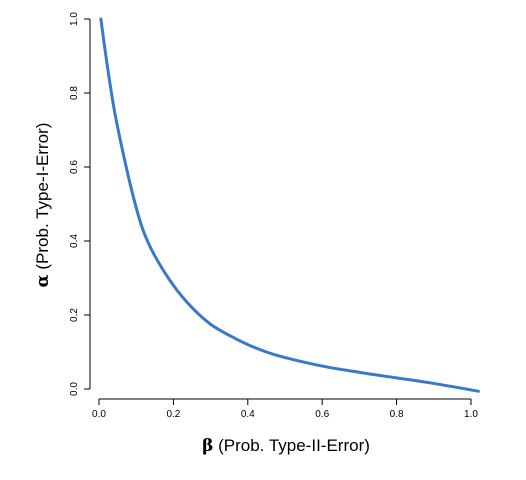 This screenshot has height=480, width=526. I want to click on x-tick-label: 0.6, so click(322, 414).